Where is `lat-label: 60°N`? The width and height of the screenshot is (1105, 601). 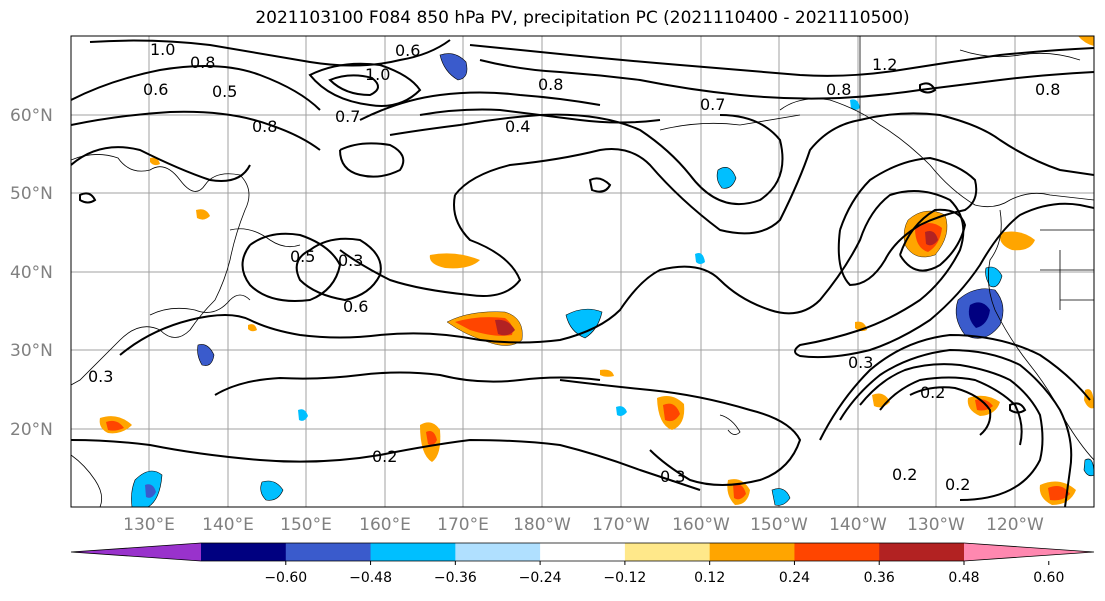 lat-label: 60°N is located at coordinates (31, 116).